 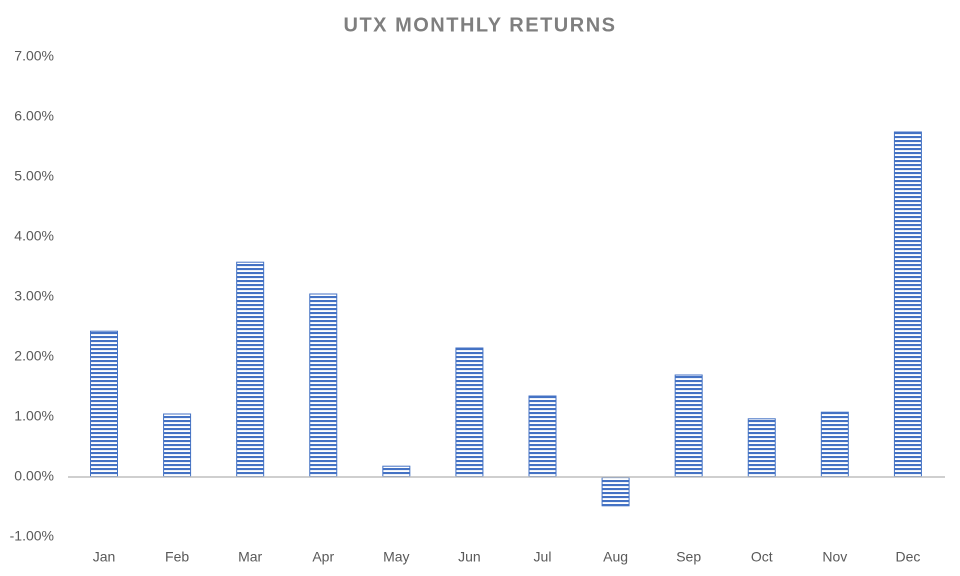 What do you see at coordinates (480, 25) in the screenshot?
I see `chart-title: UTX MONTHLY RETURNS` at bounding box center [480, 25].